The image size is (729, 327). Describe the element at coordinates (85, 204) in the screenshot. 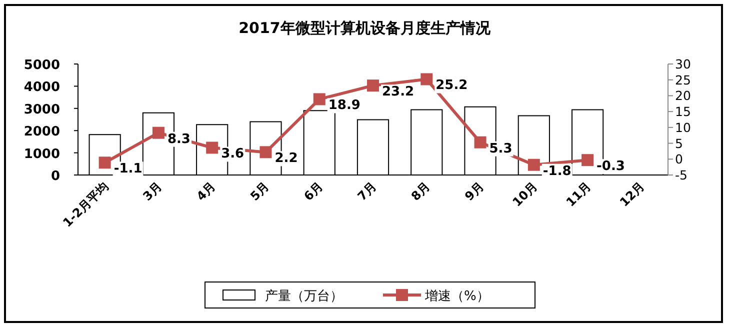

I see `x-tick-label: 1-2月平均` at that location.